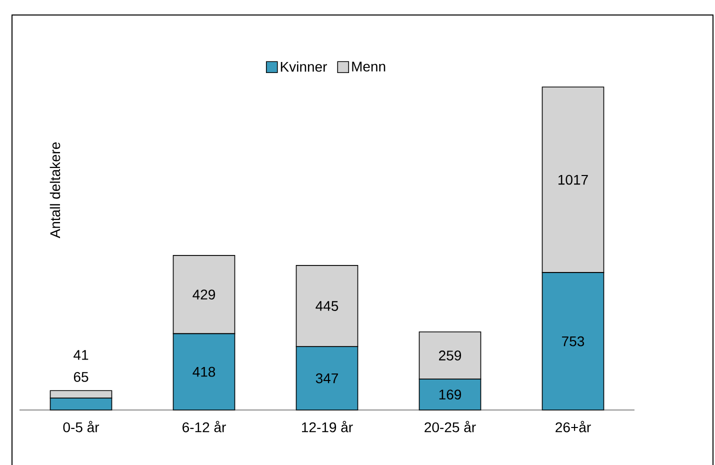  I want to click on data-label: 753, so click(573, 341).